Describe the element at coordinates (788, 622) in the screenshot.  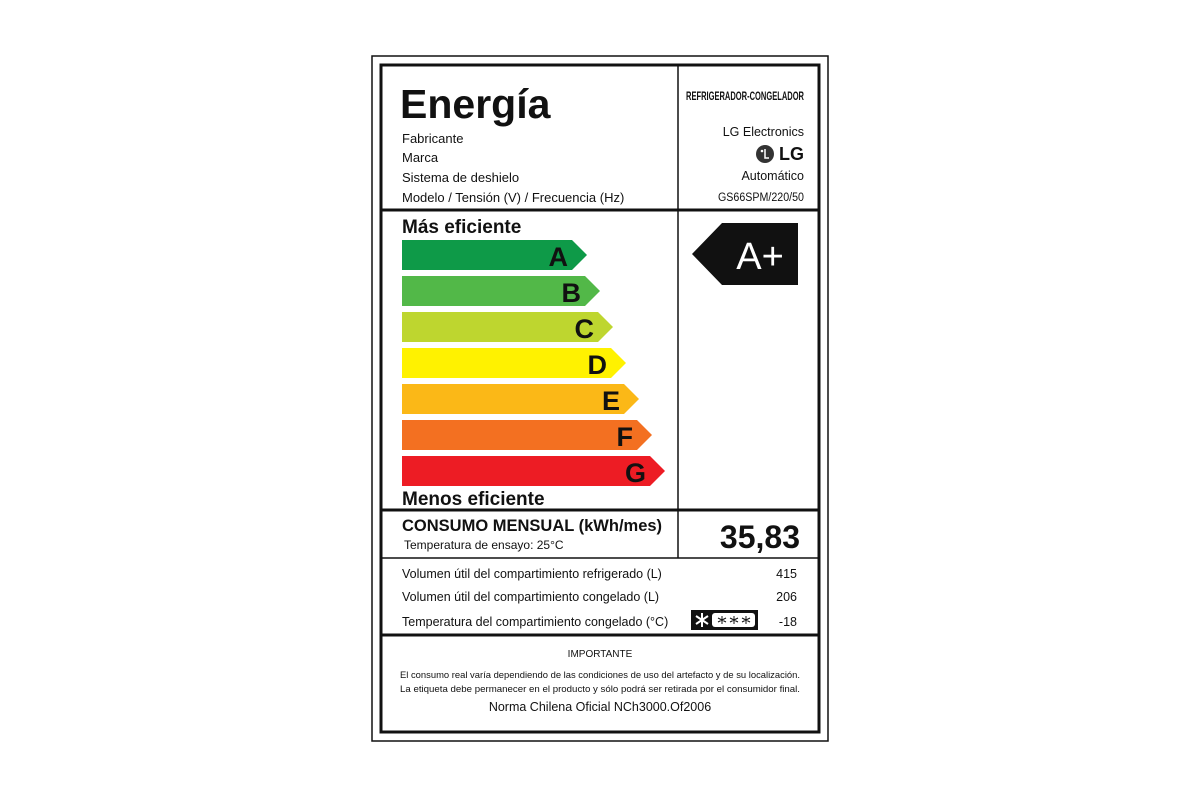
I see `detail-value: -18` at that location.